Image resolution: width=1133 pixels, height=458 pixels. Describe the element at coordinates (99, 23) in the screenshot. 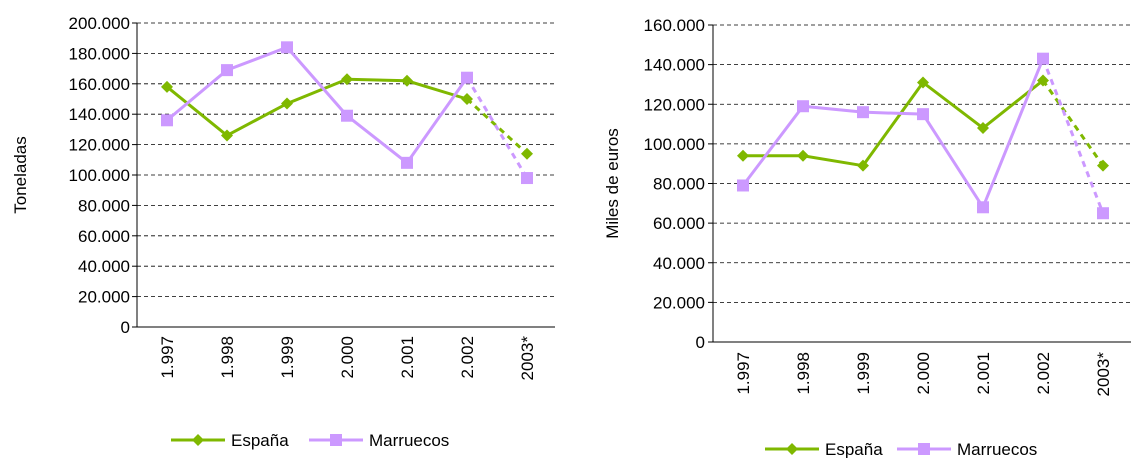

I see `y-tick-label: 200.000` at that location.